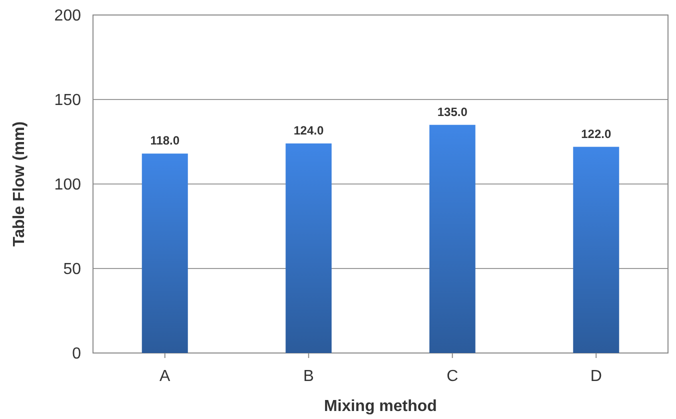  I want to click on y-tick-label: 0, so click(77, 354).